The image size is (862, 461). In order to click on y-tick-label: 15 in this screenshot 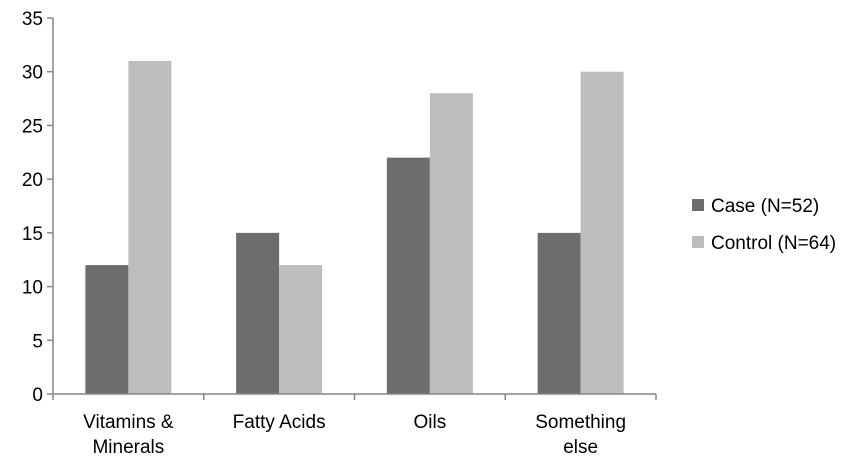, I will do `click(32, 234)`.